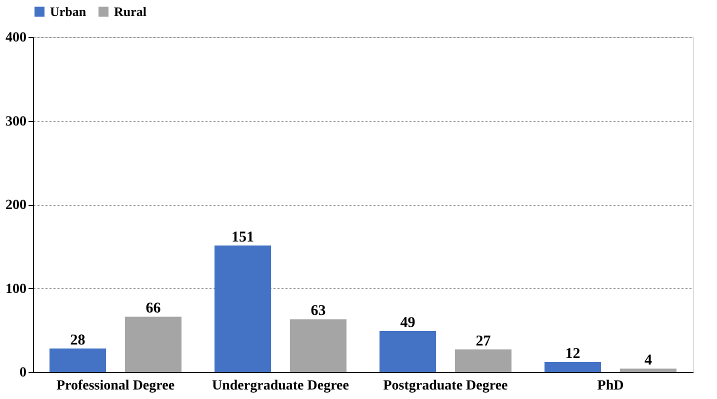  I want to click on data-label: 27, so click(484, 341).